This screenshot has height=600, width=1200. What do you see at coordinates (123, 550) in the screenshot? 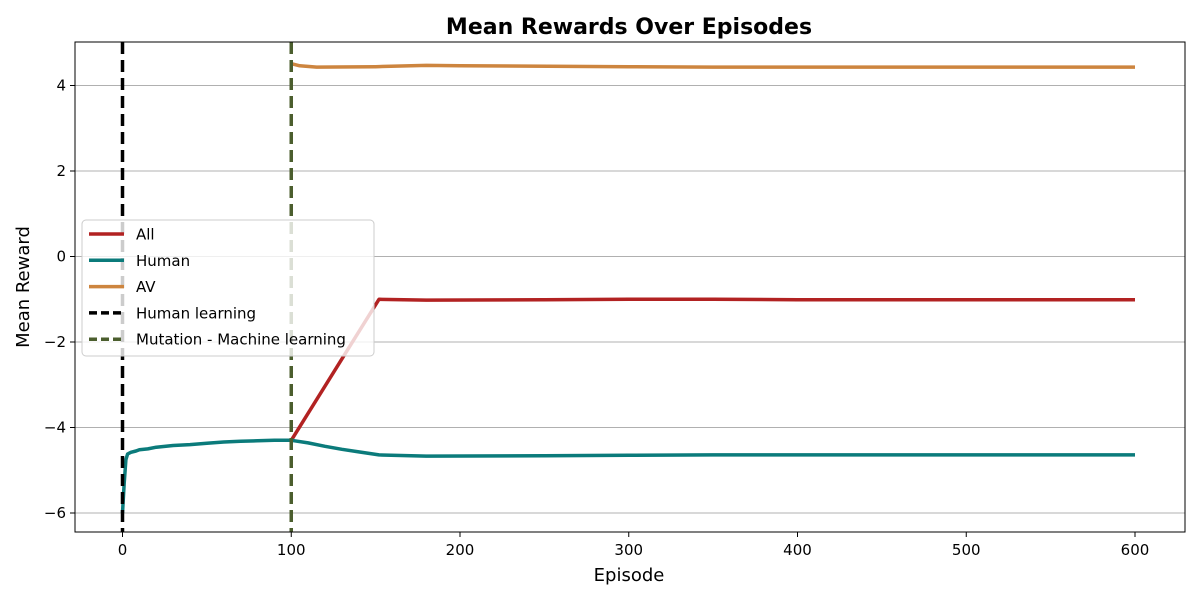
I see `x-tick-label: 0` at bounding box center [123, 550].